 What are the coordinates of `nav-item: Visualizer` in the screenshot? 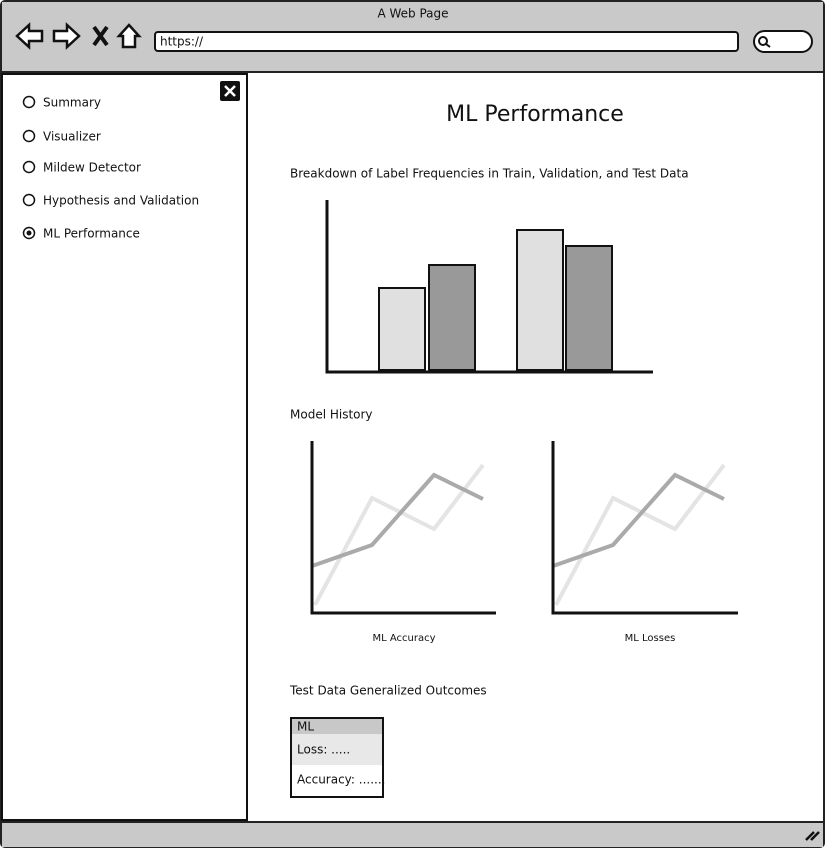 It's located at (61, 136).